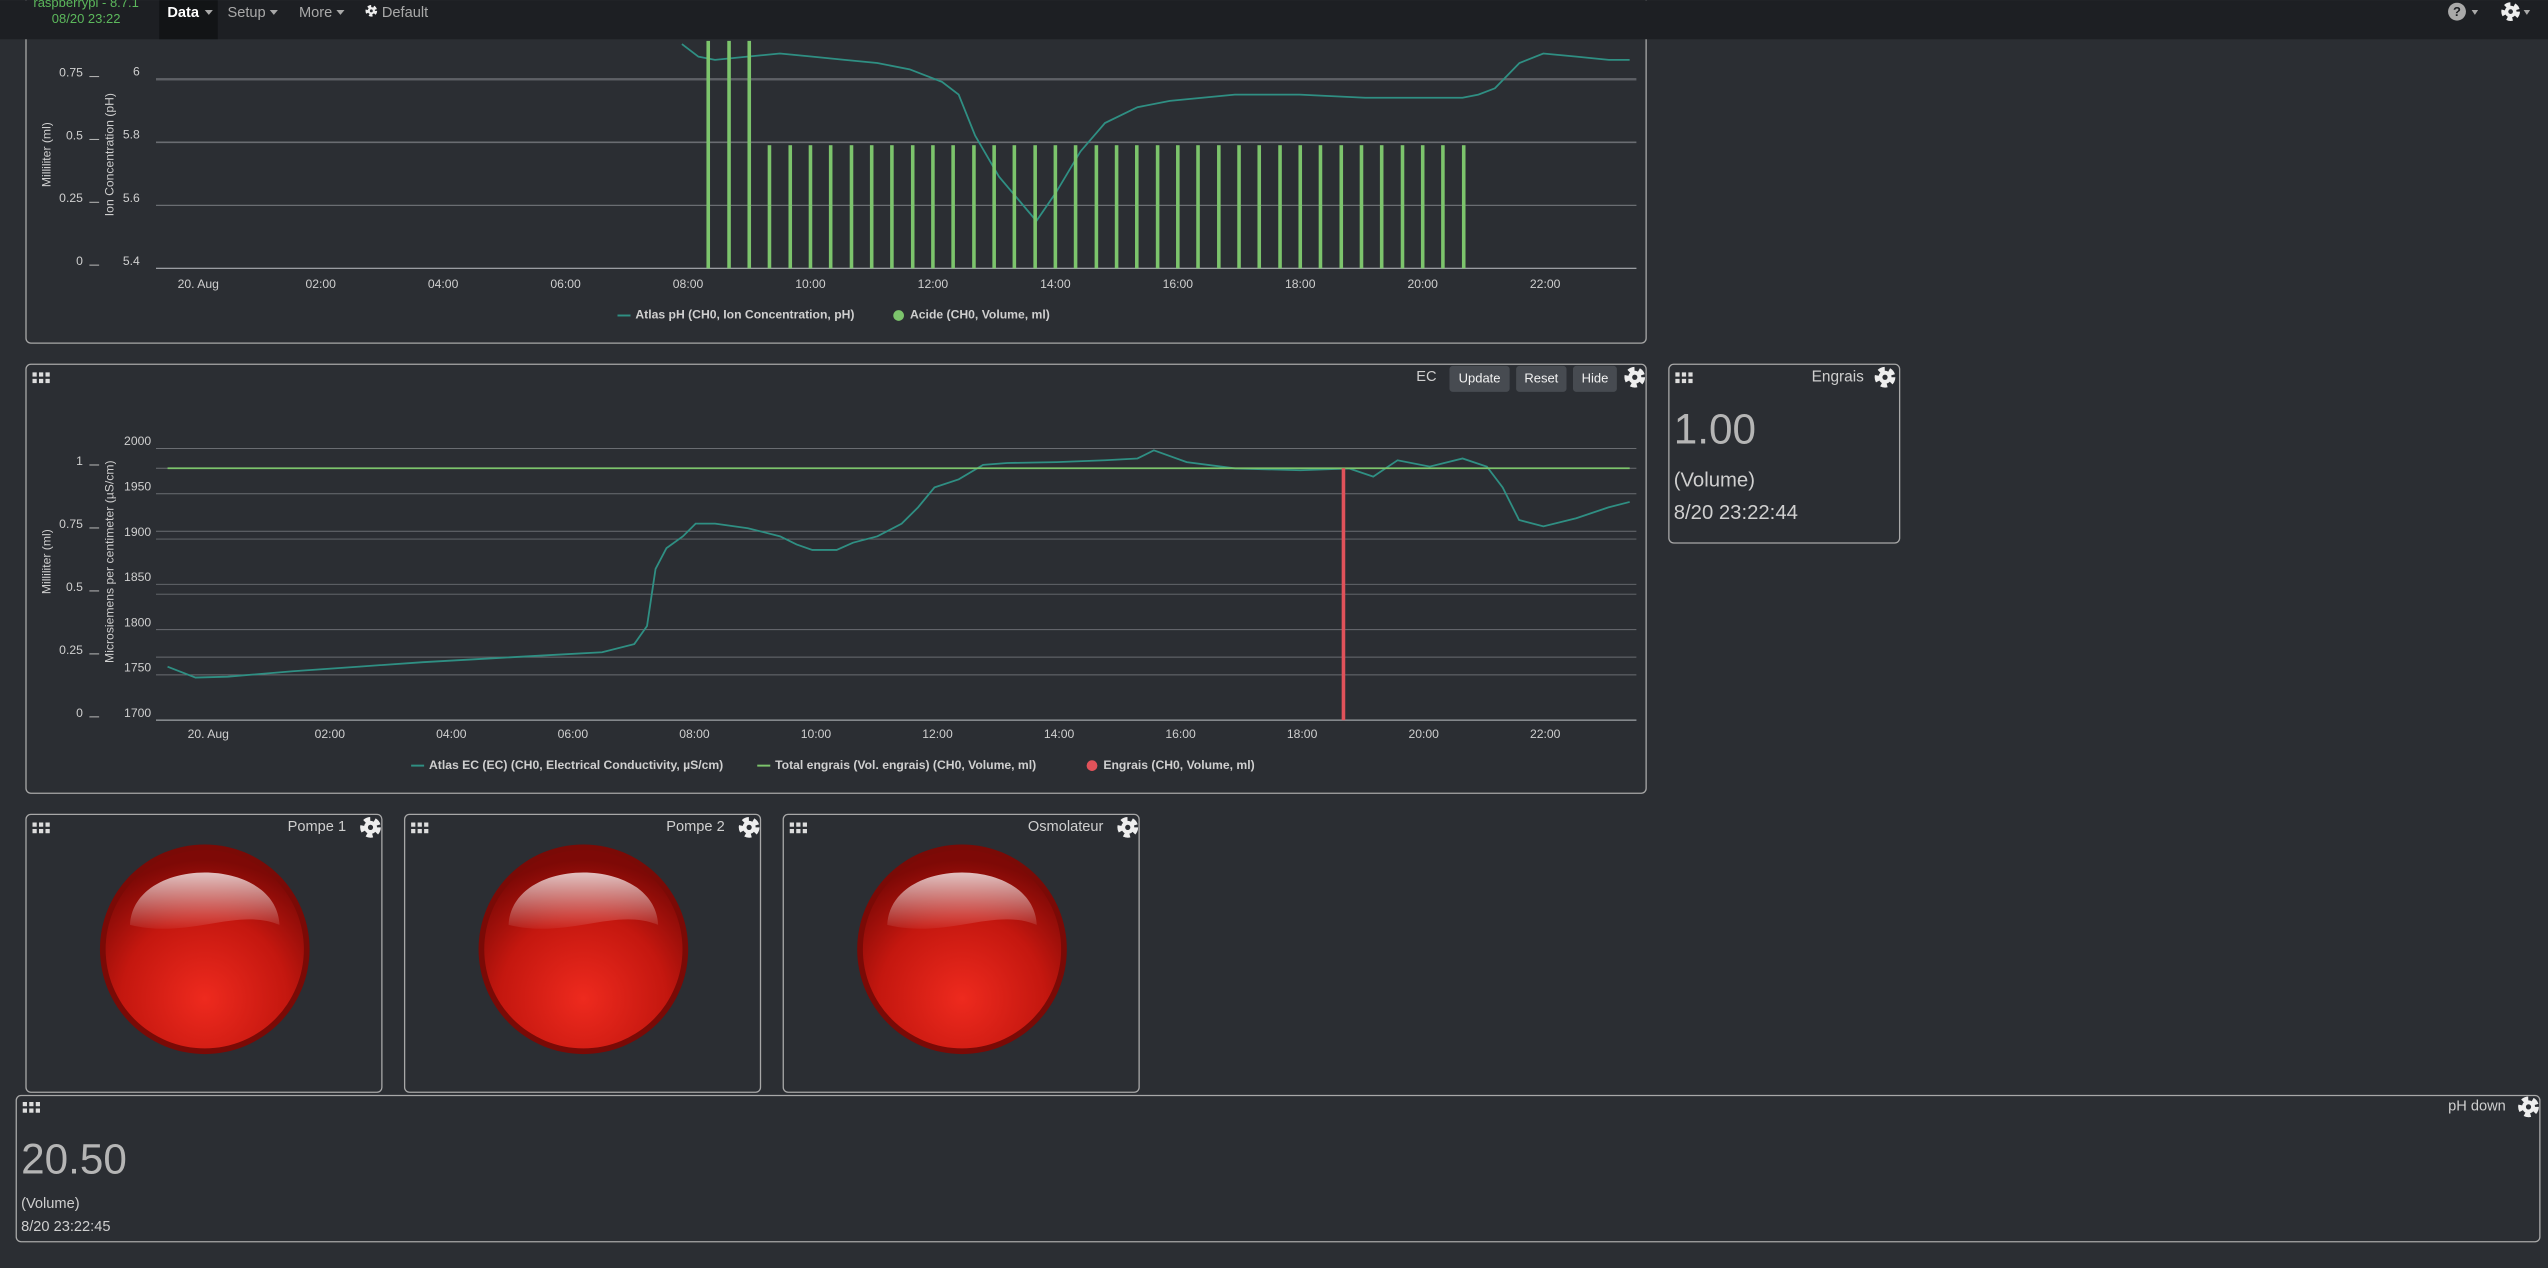 This screenshot has height=1268, width=2548. I want to click on help-icon, so click(2457, 11).